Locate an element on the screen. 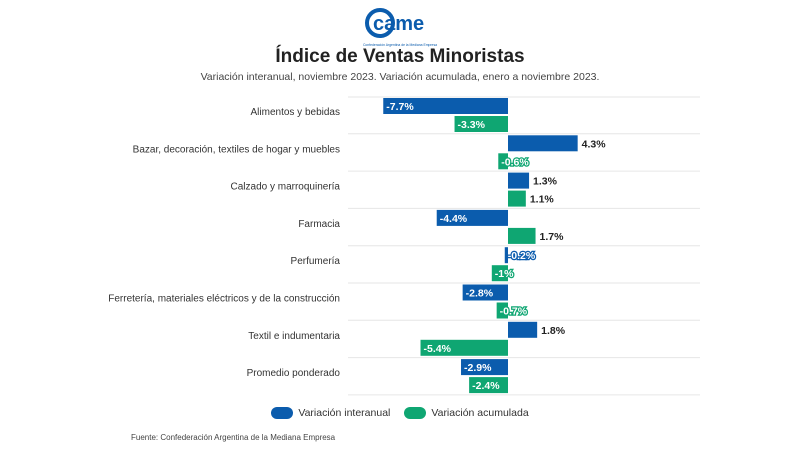  data-label: -2.4% is located at coordinates (486, 386).